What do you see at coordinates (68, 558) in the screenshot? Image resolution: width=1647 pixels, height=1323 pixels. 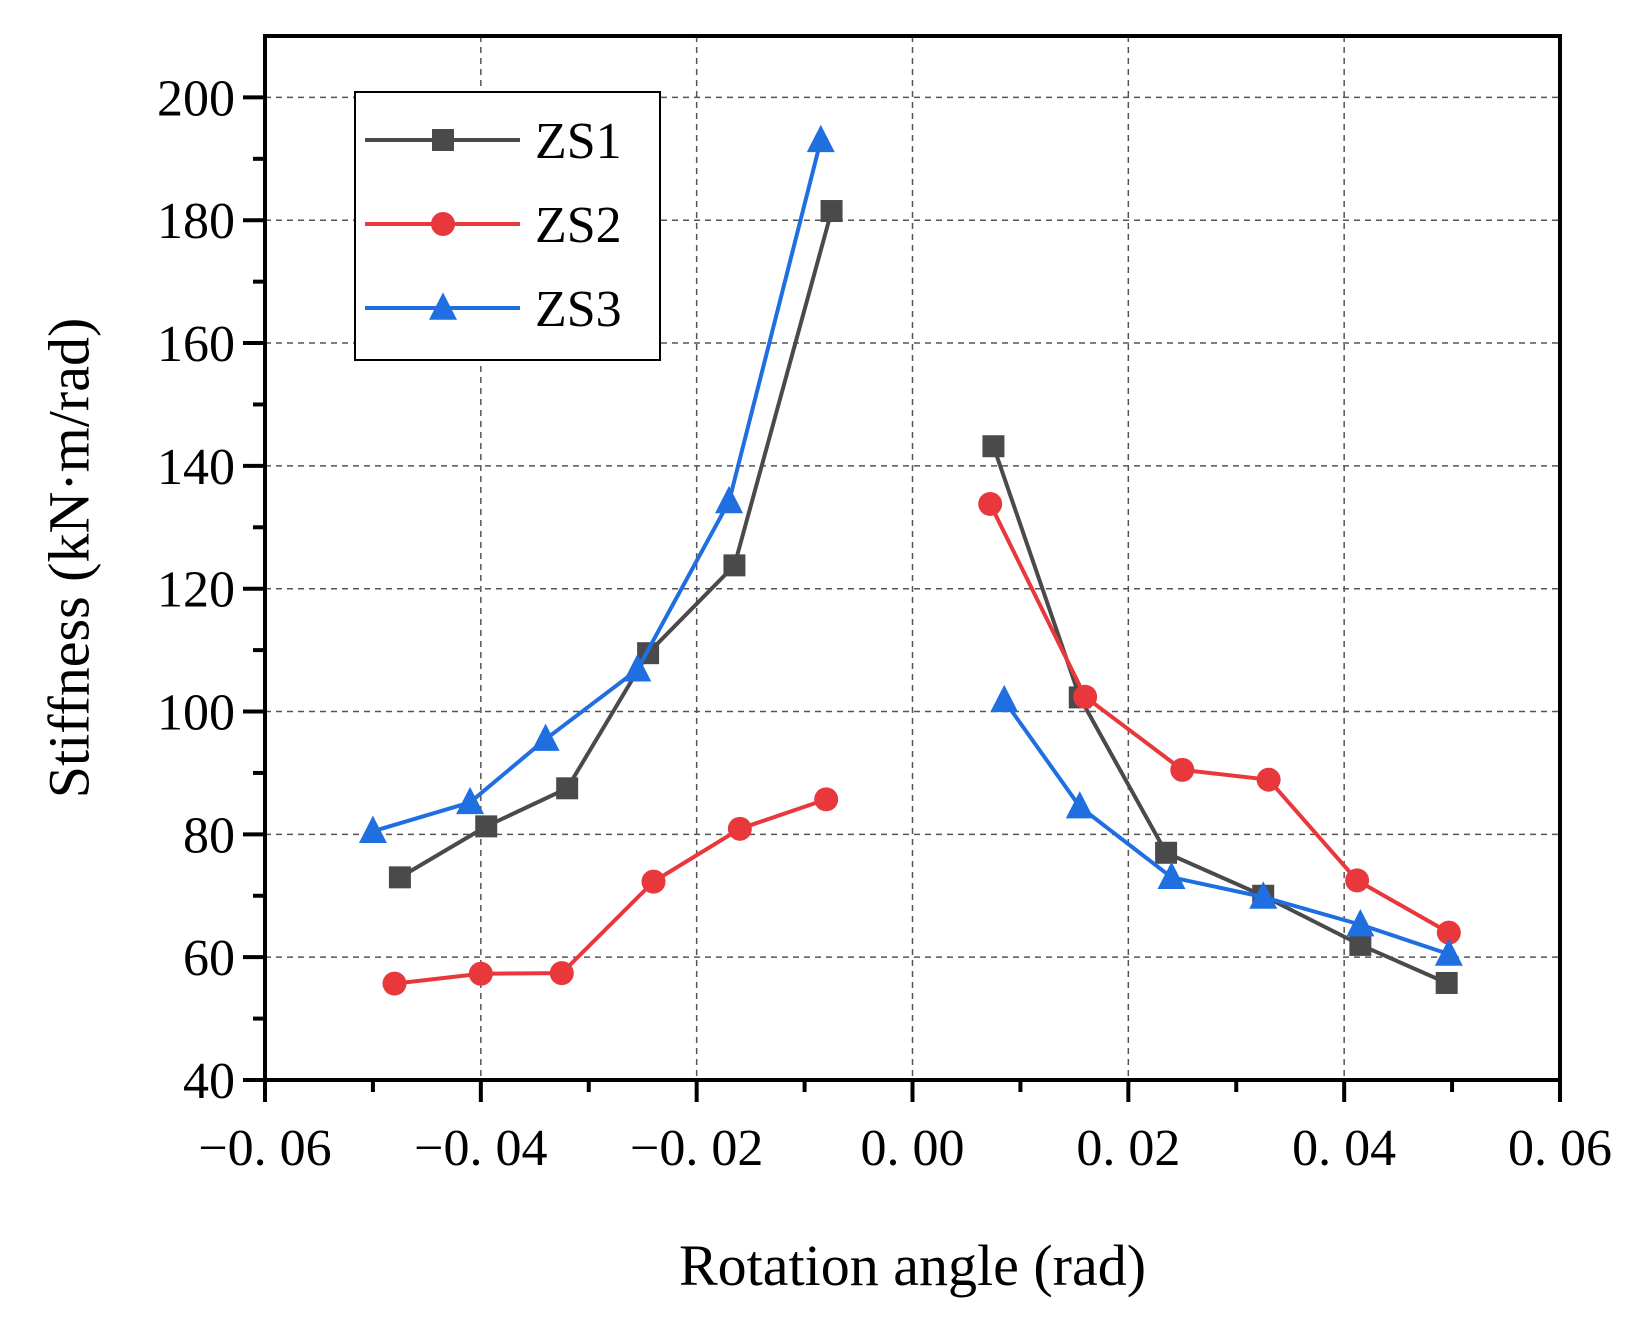 I see `y-axis-title: Stiffness (kN·m/rad)` at bounding box center [68, 558].